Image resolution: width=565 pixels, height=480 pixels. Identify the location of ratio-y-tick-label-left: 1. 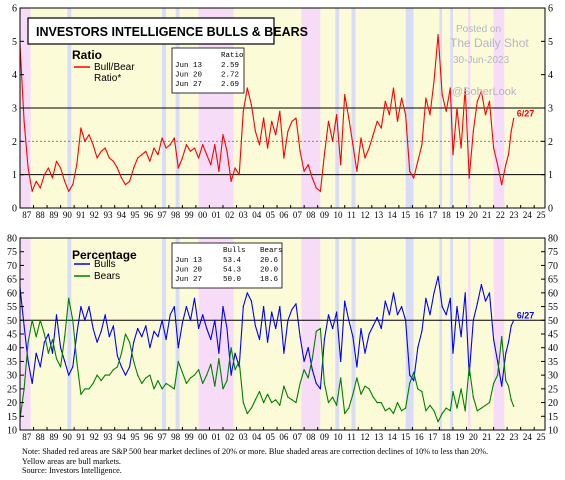
(14, 175).